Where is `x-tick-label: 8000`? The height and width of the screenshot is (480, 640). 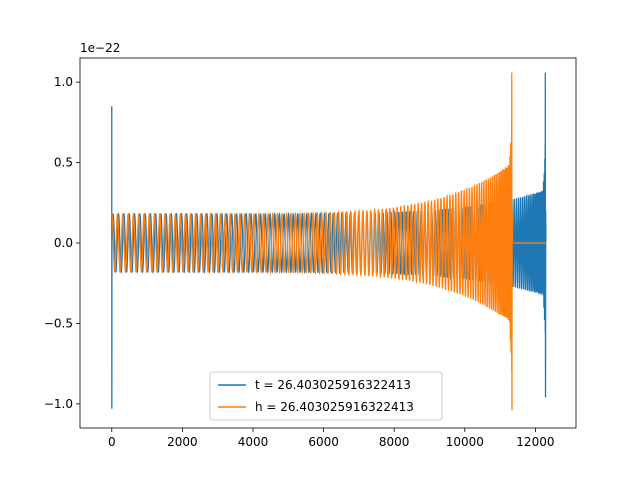 x-tick-label: 8000 is located at coordinates (394, 442).